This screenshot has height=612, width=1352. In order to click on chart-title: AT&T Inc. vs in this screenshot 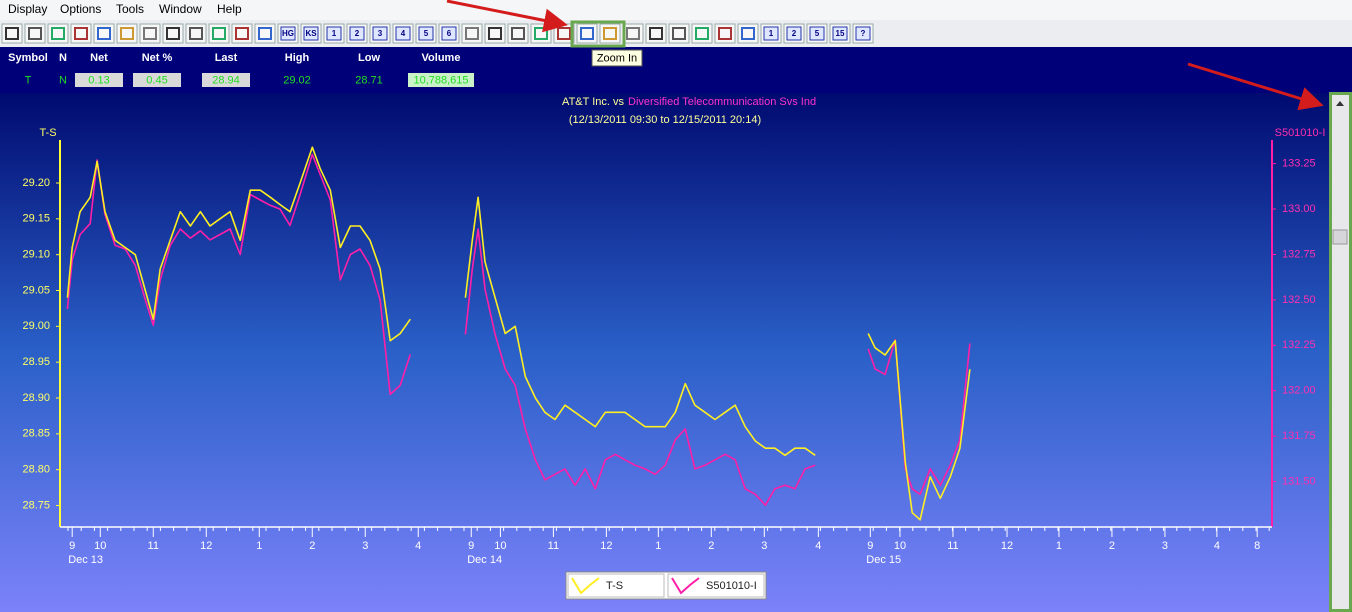, I will do `click(593, 102)`.